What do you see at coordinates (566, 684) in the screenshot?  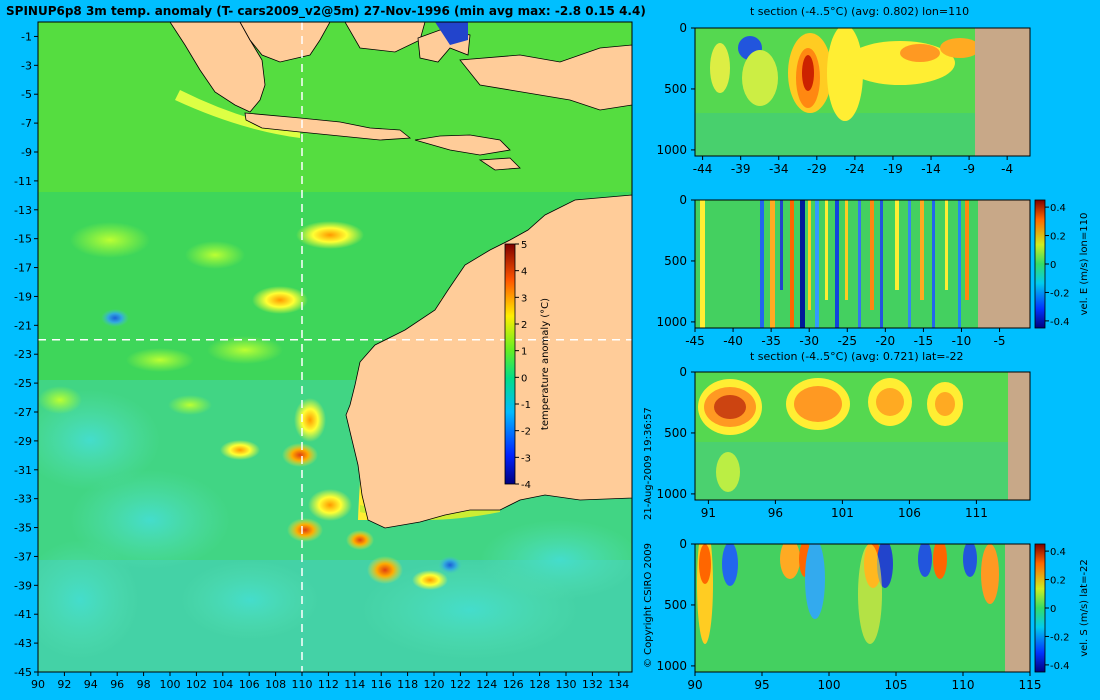 I see `map-x-tick-label: 130` at bounding box center [566, 684].